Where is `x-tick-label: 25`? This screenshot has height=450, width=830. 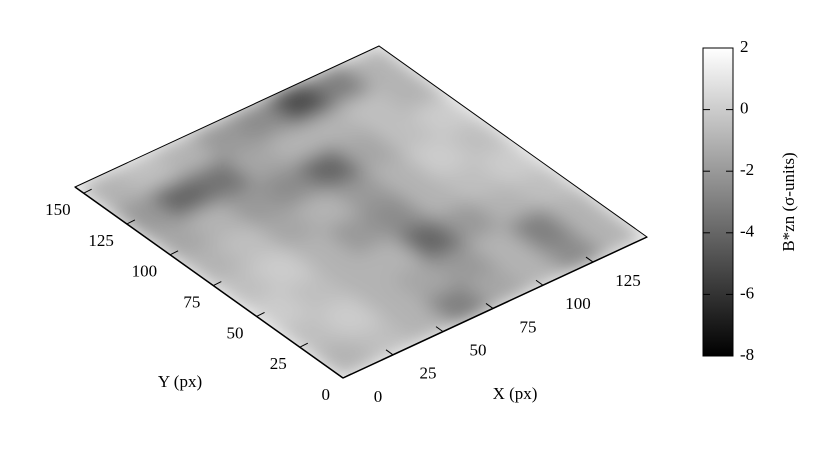 x-tick-label: 25 is located at coordinates (428, 373).